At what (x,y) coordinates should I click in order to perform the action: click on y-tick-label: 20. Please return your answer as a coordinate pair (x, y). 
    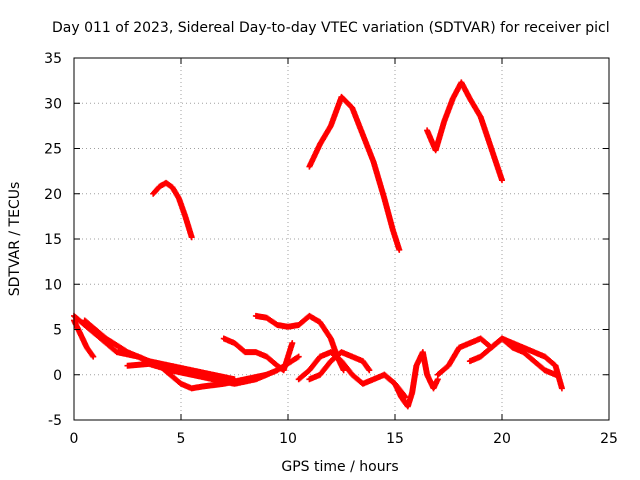
    Looking at the image, I should click on (53, 195).